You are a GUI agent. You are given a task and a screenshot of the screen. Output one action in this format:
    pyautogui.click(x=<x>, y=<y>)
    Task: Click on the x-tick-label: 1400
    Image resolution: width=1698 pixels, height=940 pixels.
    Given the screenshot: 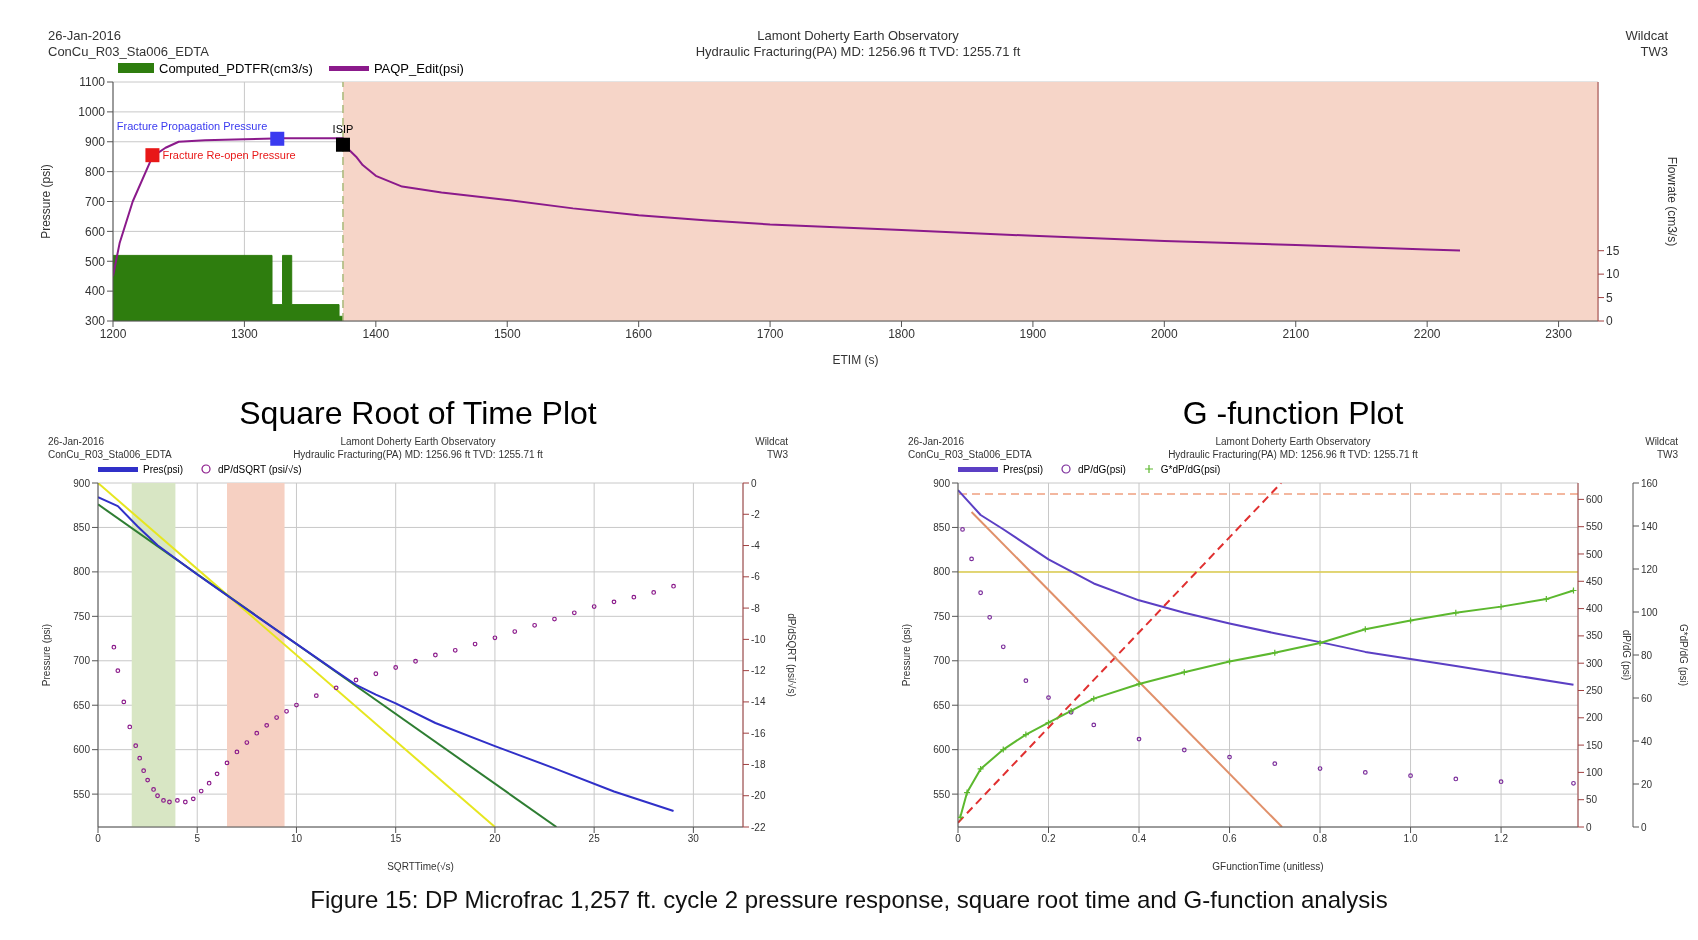 What is the action you would take?
    pyautogui.click(x=376, y=333)
    